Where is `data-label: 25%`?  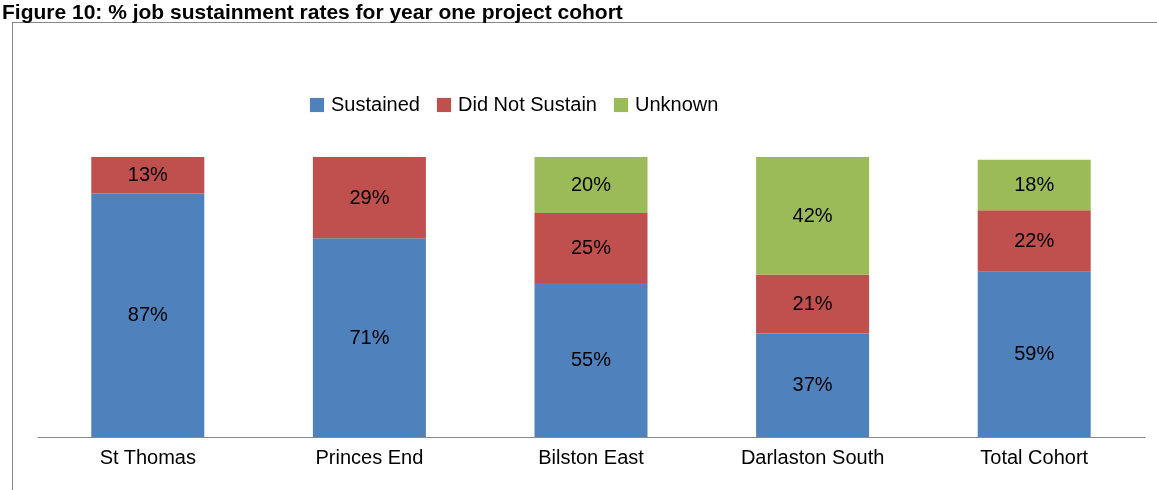 data-label: 25% is located at coordinates (591, 247).